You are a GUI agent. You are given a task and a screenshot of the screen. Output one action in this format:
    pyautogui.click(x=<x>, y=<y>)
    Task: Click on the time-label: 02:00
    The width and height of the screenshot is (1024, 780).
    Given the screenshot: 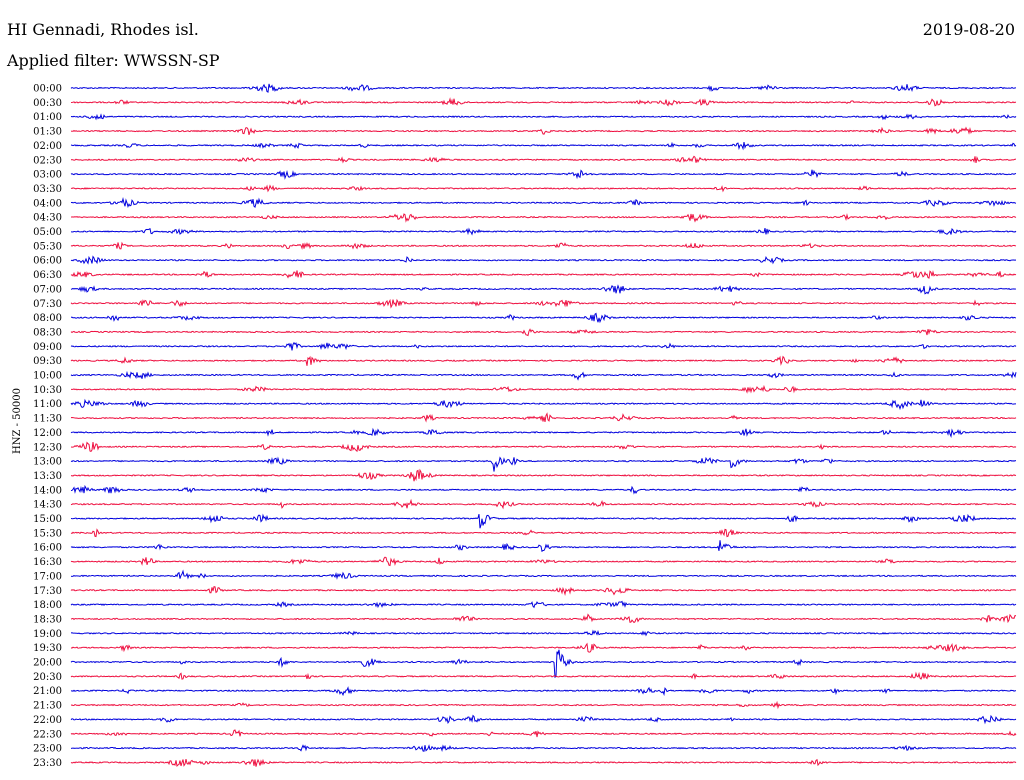 What is the action you would take?
    pyautogui.click(x=47, y=146)
    